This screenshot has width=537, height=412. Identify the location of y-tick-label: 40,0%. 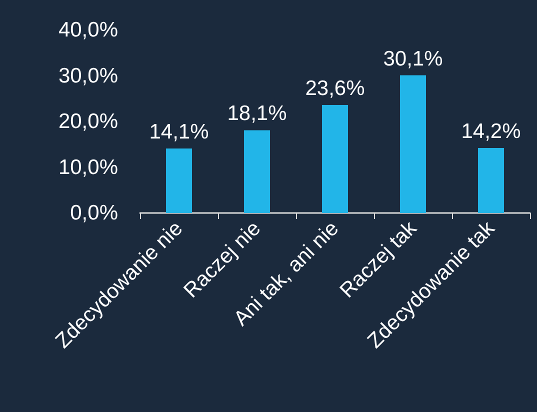
(88, 30).